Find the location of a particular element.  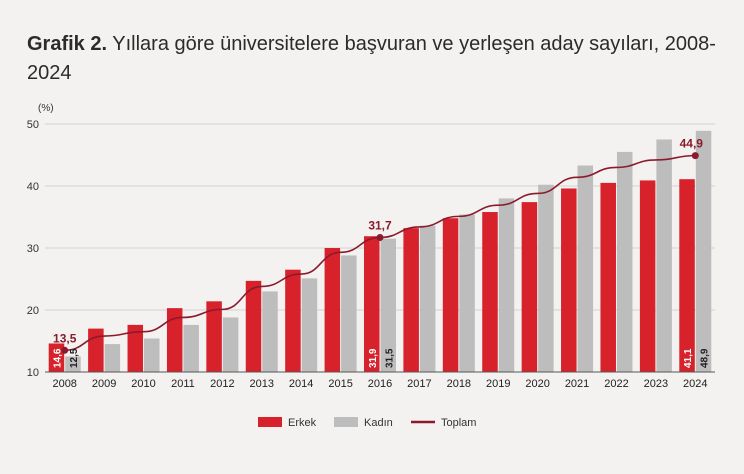

legend-swatch-erkek is located at coordinates (270, 422).